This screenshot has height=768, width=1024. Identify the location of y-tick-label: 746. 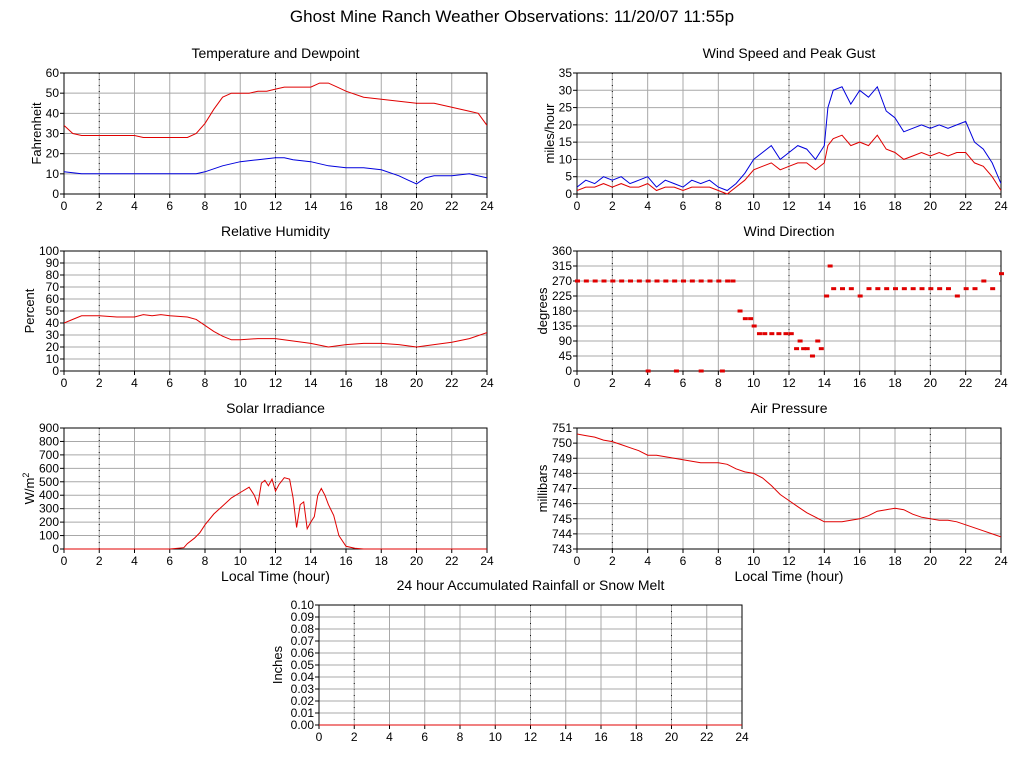
(562, 504).